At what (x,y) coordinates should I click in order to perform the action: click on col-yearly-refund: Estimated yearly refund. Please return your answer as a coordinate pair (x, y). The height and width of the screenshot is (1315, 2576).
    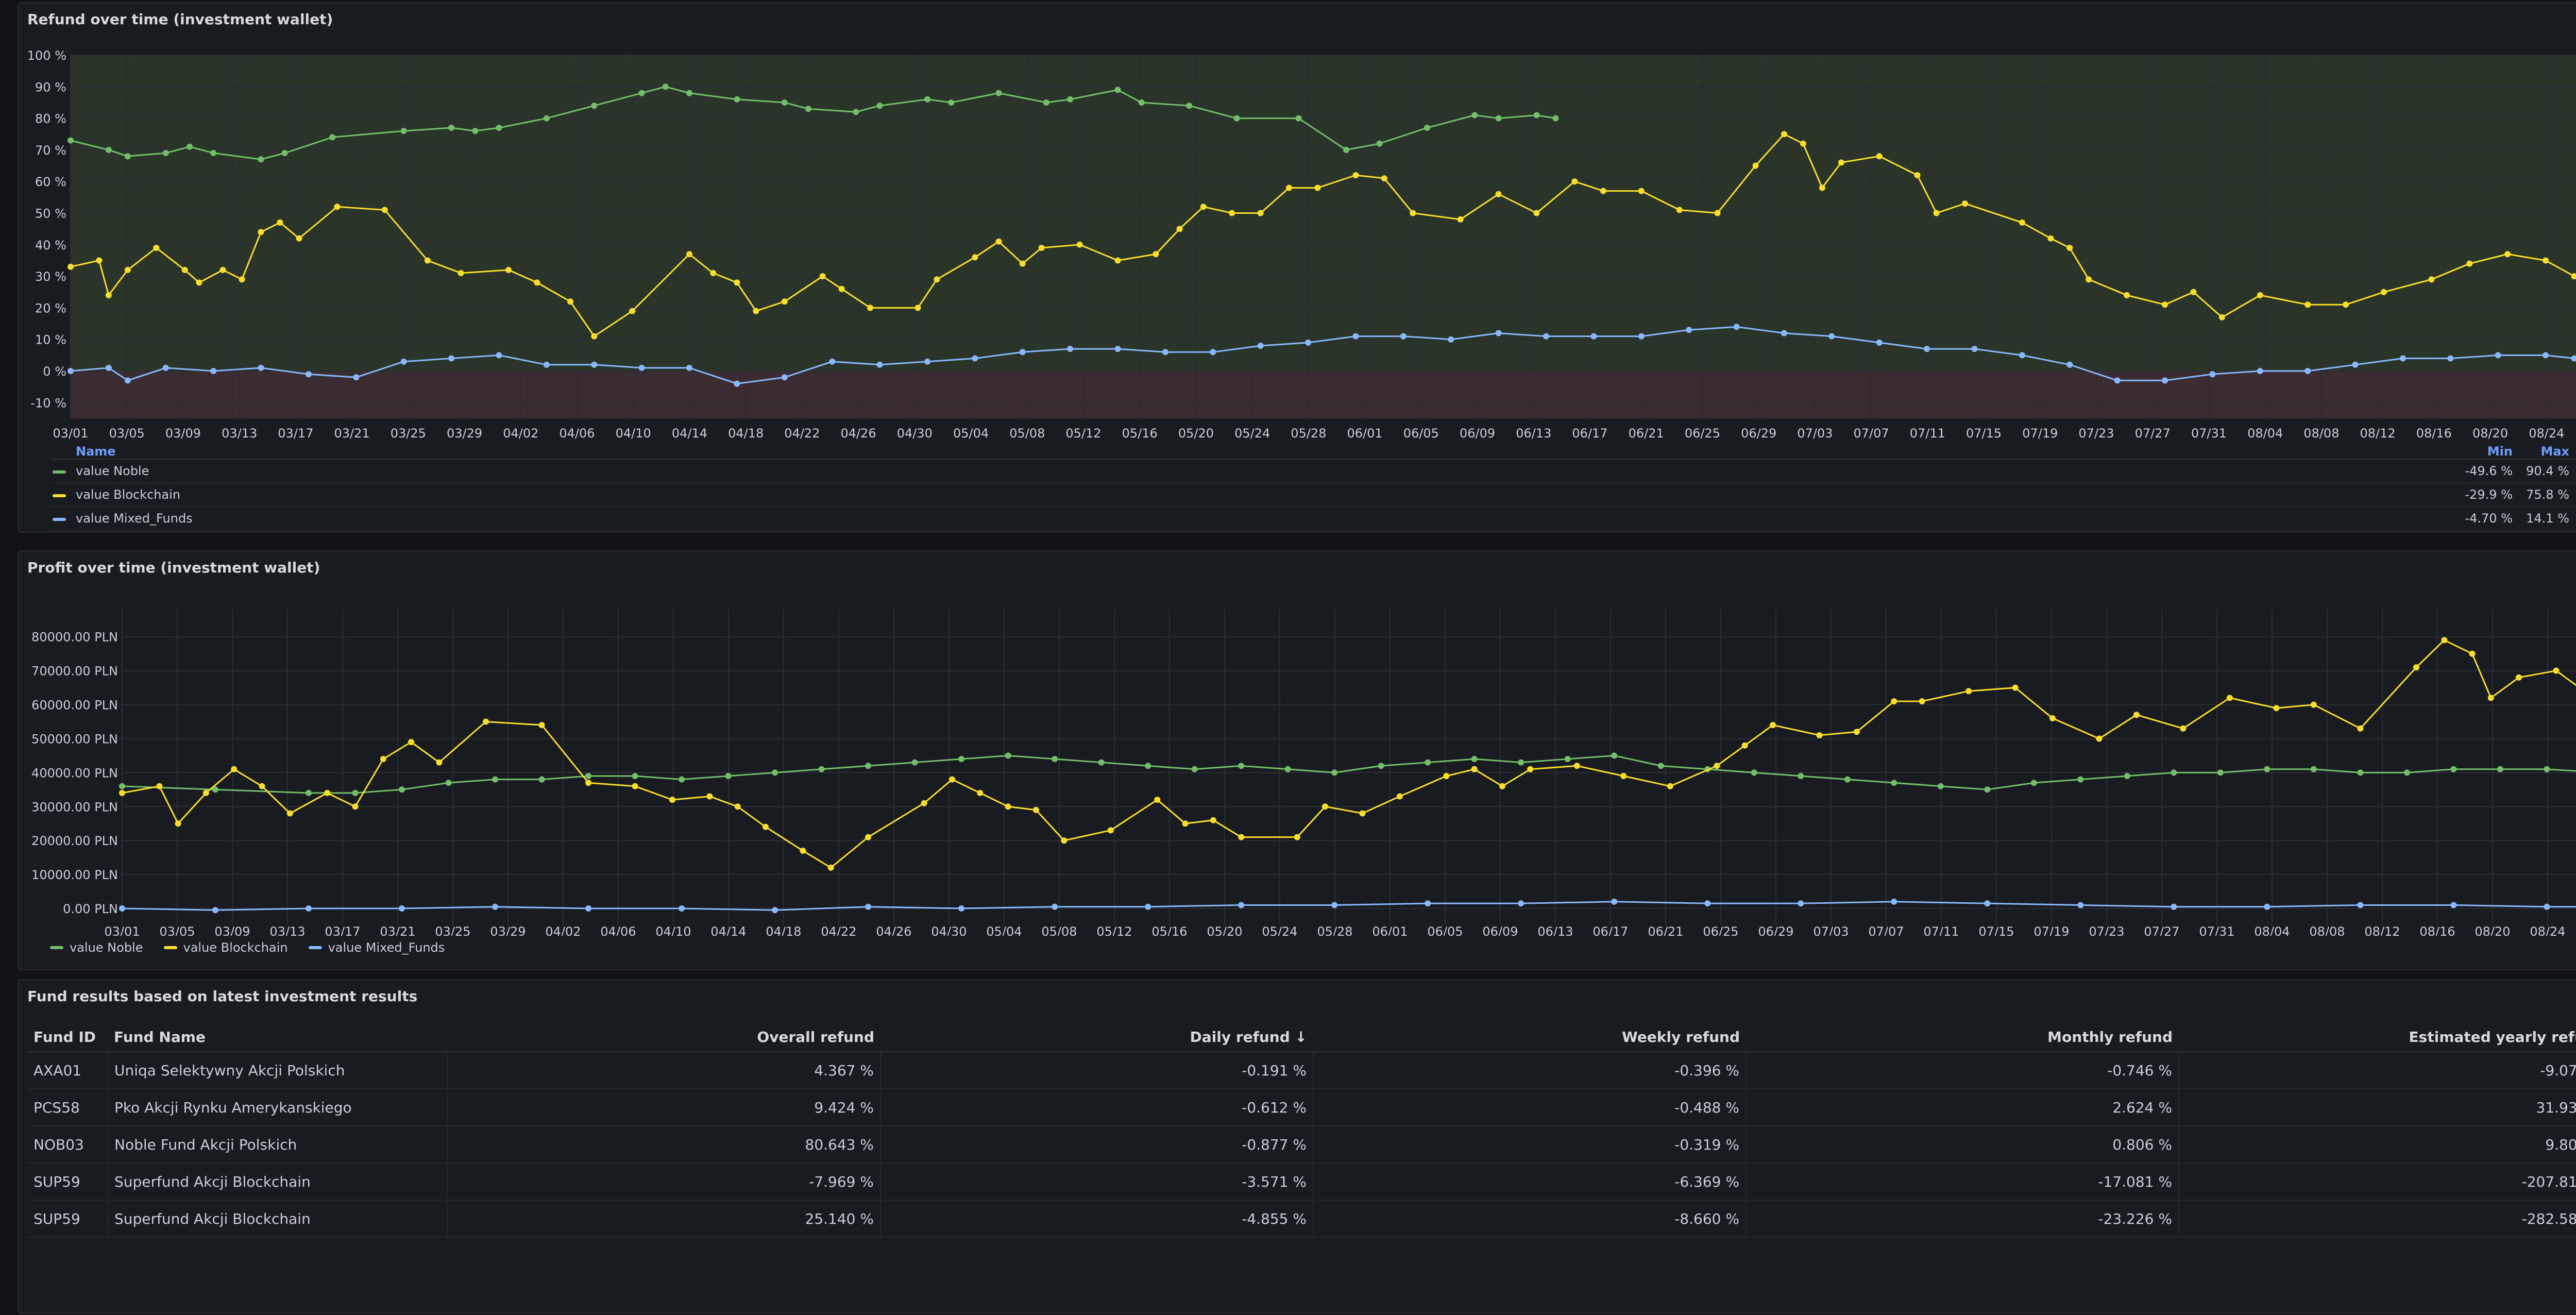
    Looking at the image, I should click on (2377, 1037).